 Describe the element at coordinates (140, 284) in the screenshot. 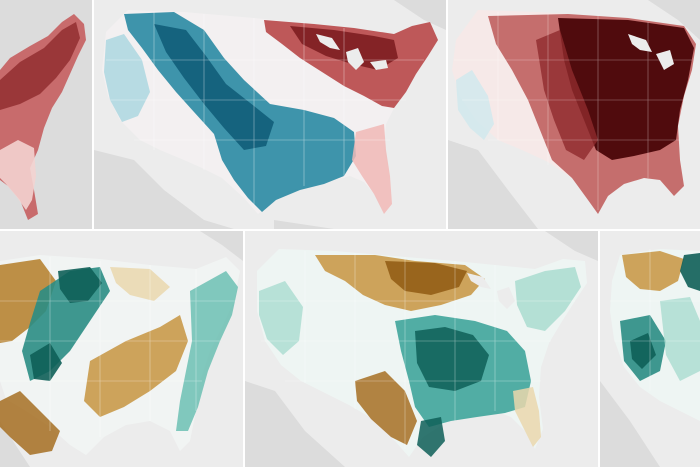

I see `dry-light-north` at that location.